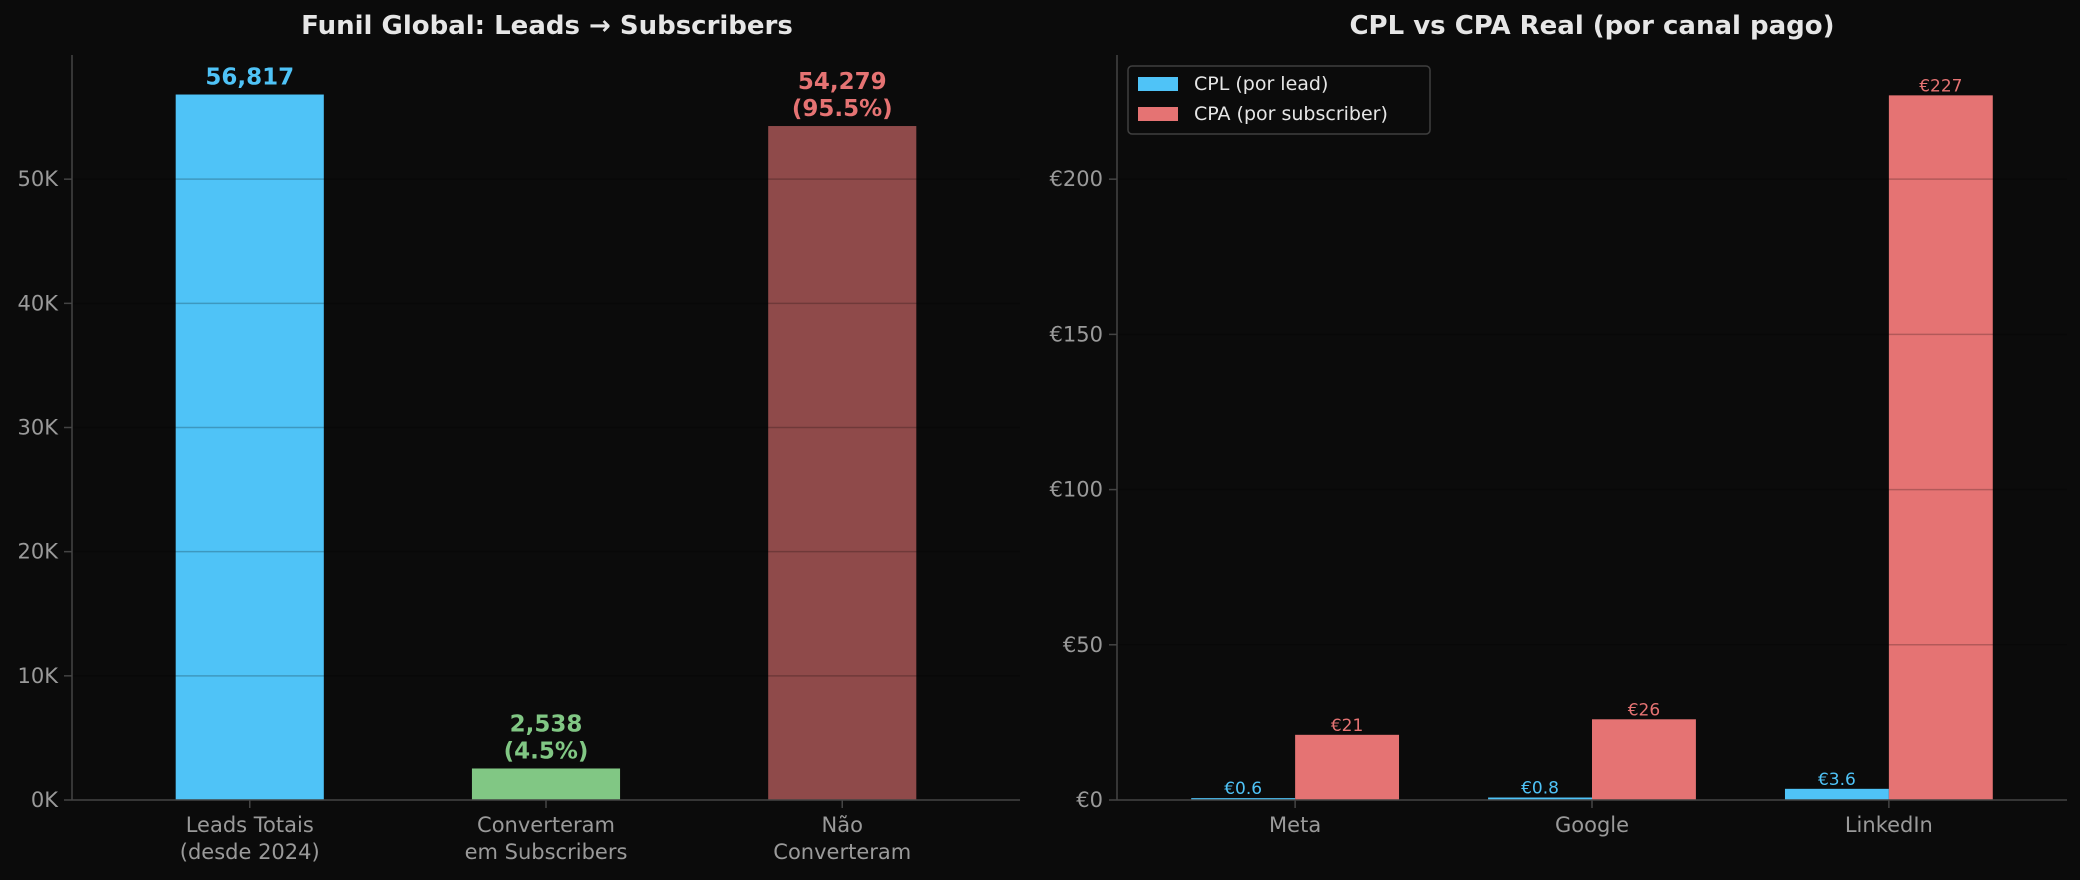 The width and height of the screenshot is (2080, 880). I want to click on legend-label: CPL (por lead), so click(1261, 84).